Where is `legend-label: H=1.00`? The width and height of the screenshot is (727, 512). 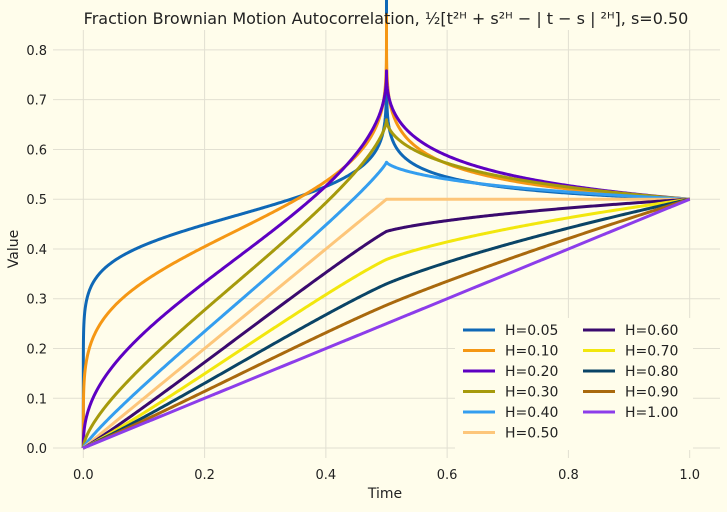 legend-label: H=1.00 is located at coordinates (651, 413).